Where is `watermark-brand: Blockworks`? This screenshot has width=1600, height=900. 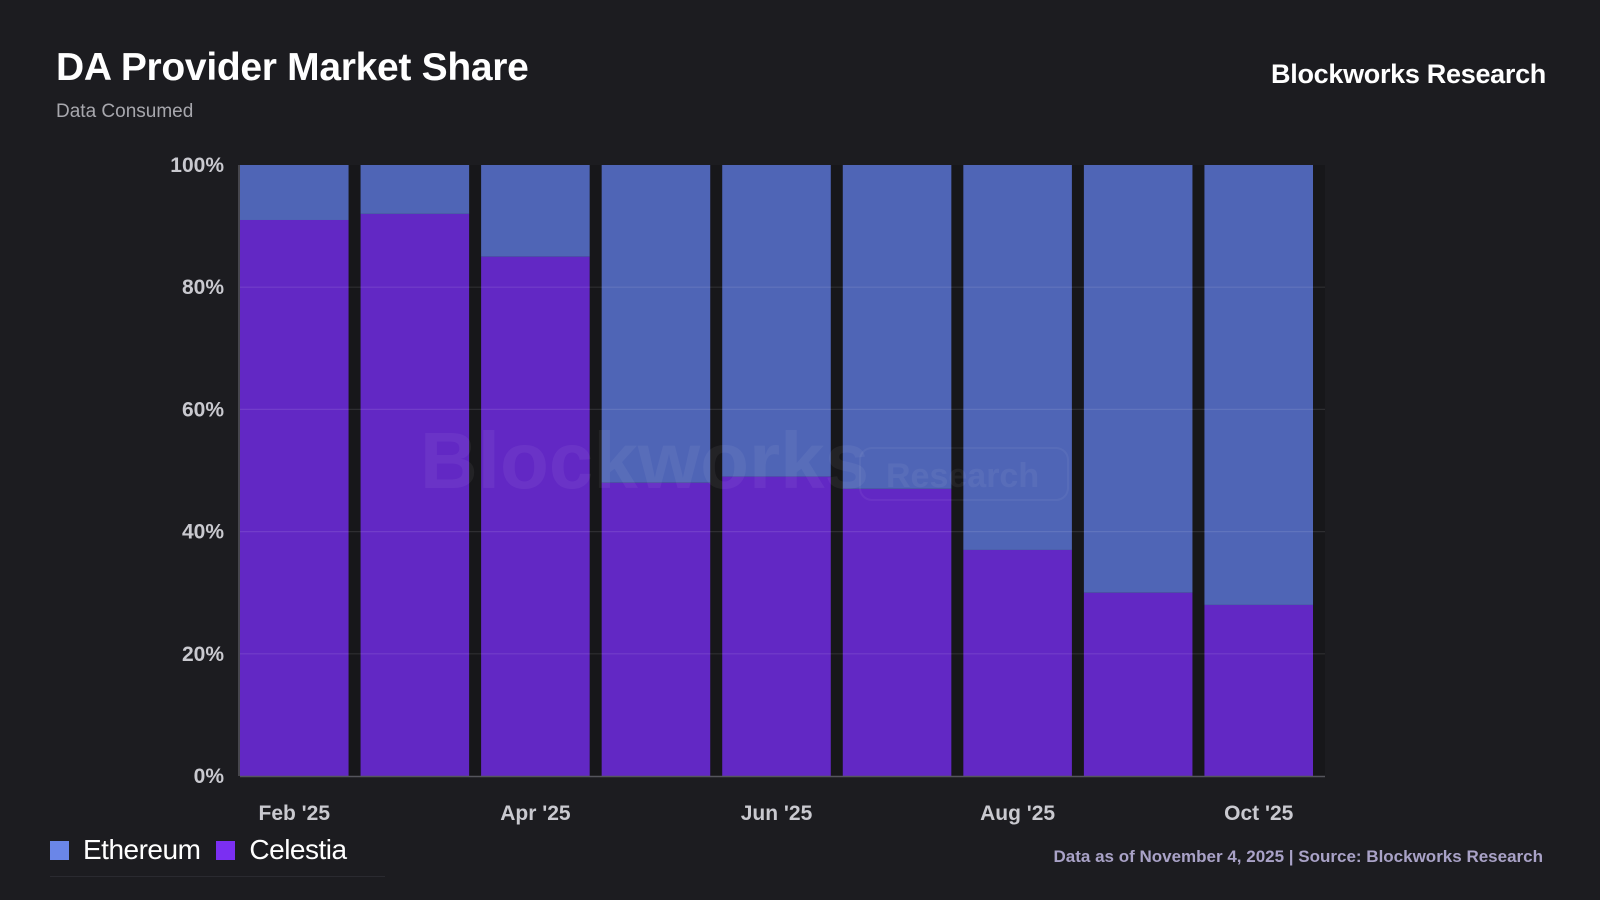
watermark-brand: Blockworks is located at coordinates (644, 460).